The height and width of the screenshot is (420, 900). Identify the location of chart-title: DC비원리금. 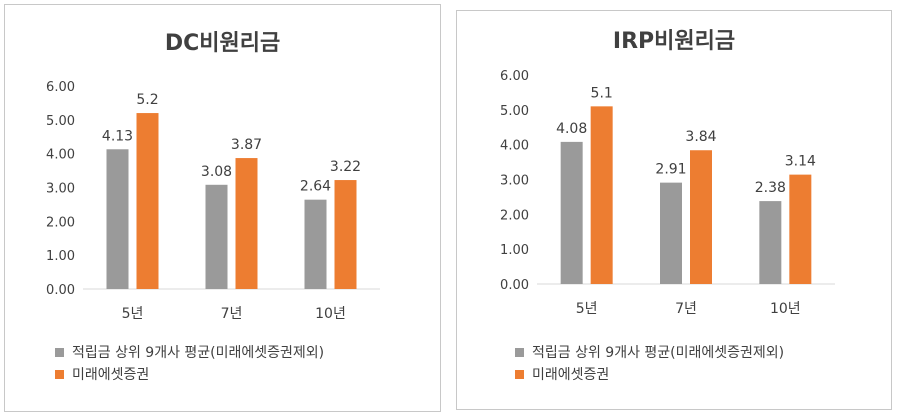
(222, 43).